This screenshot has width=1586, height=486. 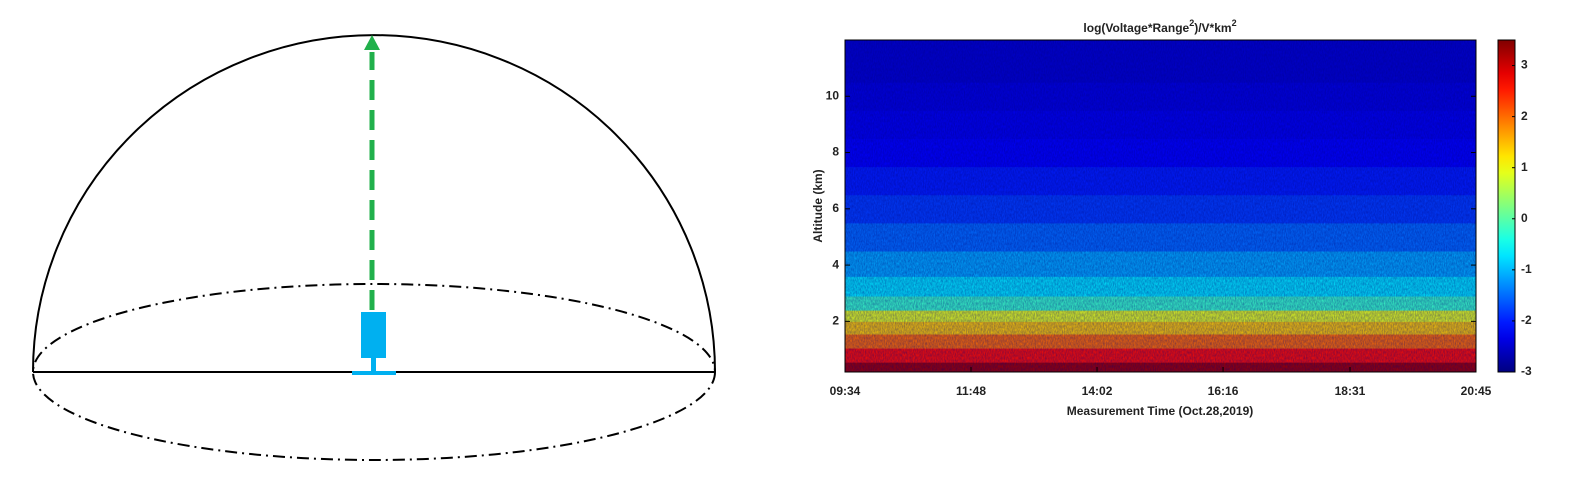 What do you see at coordinates (1526, 269) in the screenshot?
I see `colorbar-tick-label: -1` at bounding box center [1526, 269].